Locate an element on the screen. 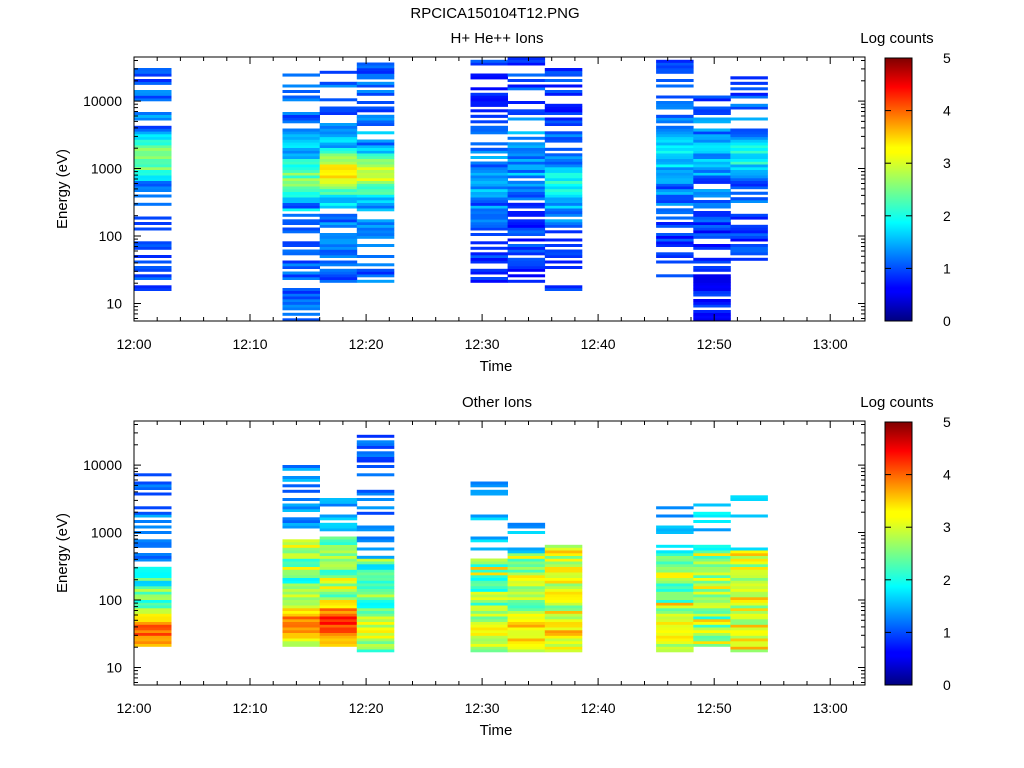  x-tick-label: 13:00 is located at coordinates (830, 708).